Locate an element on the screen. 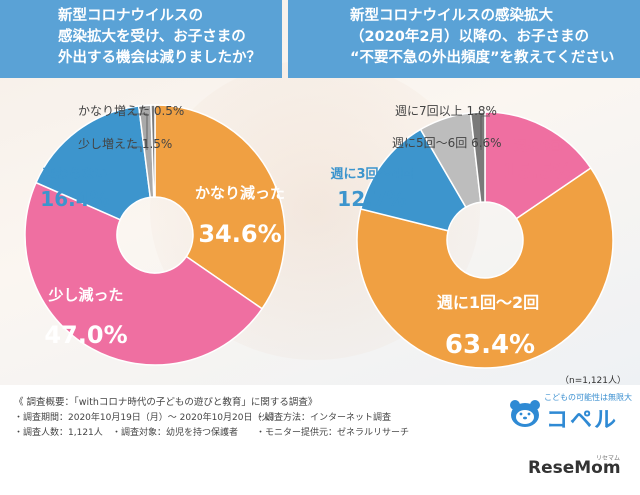 The image size is (640, 495). survey-period: ・調査期間：2020年10月19日（月）～ 2020年10月20日（火） is located at coordinates (147, 418).